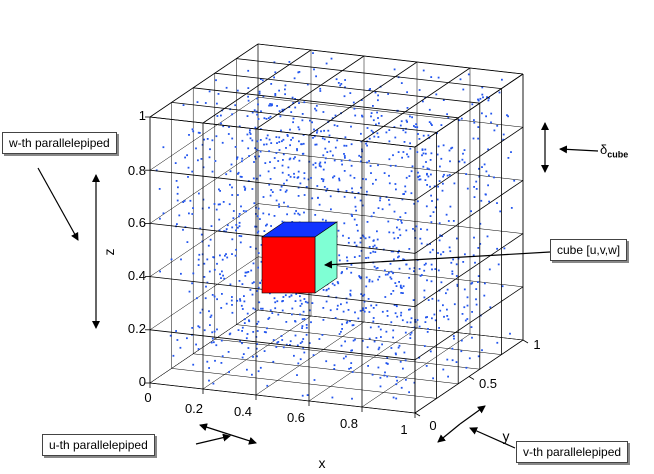 The image size is (654, 474). What do you see at coordinates (59, 143) in the screenshot?
I see `w-parallelepiped-label: w-th parallelepiped` at bounding box center [59, 143].